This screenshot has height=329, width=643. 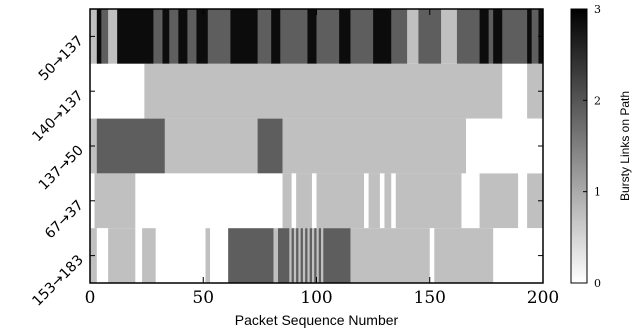 What do you see at coordinates (430, 298) in the screenshot?
I see `x-tick-label: 150` at bounding box center [430, 298].